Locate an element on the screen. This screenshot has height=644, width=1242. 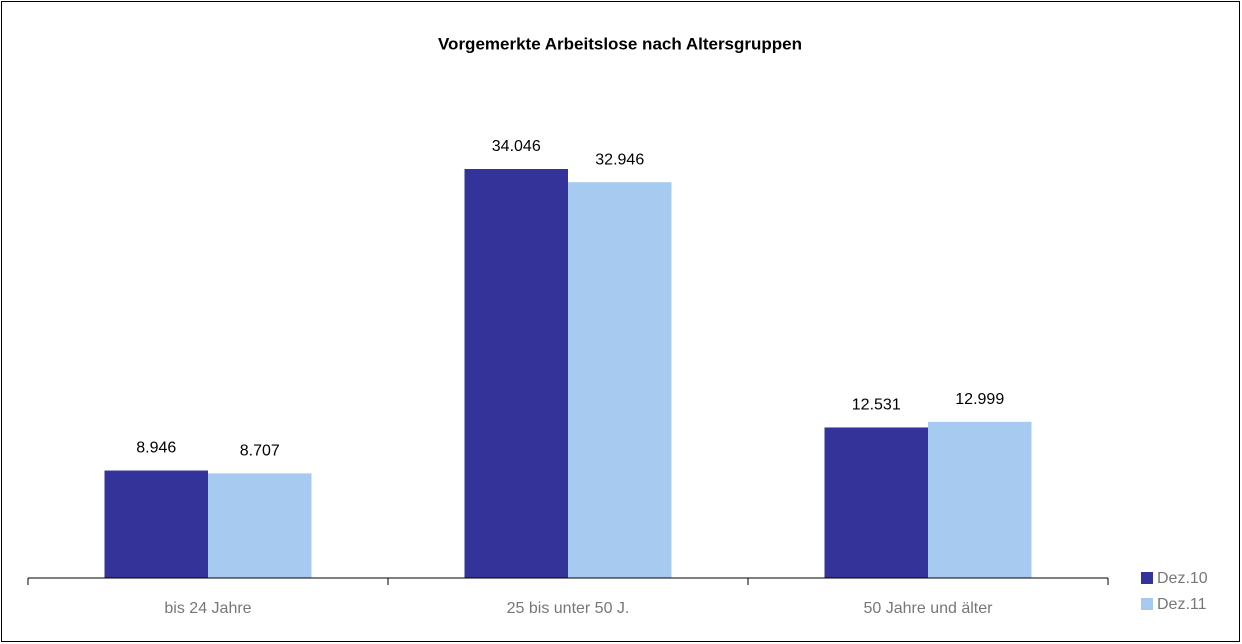
value-label: 12.531 is located at coordinates (876, 405).